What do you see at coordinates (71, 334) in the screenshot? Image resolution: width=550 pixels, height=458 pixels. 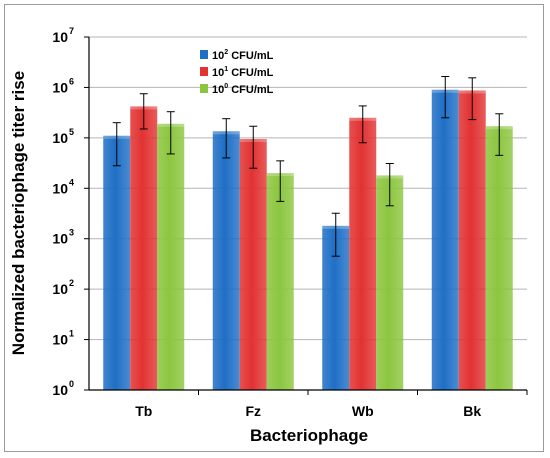 I see `y-tick-exponent: 1` at bounding box center [71, 334].